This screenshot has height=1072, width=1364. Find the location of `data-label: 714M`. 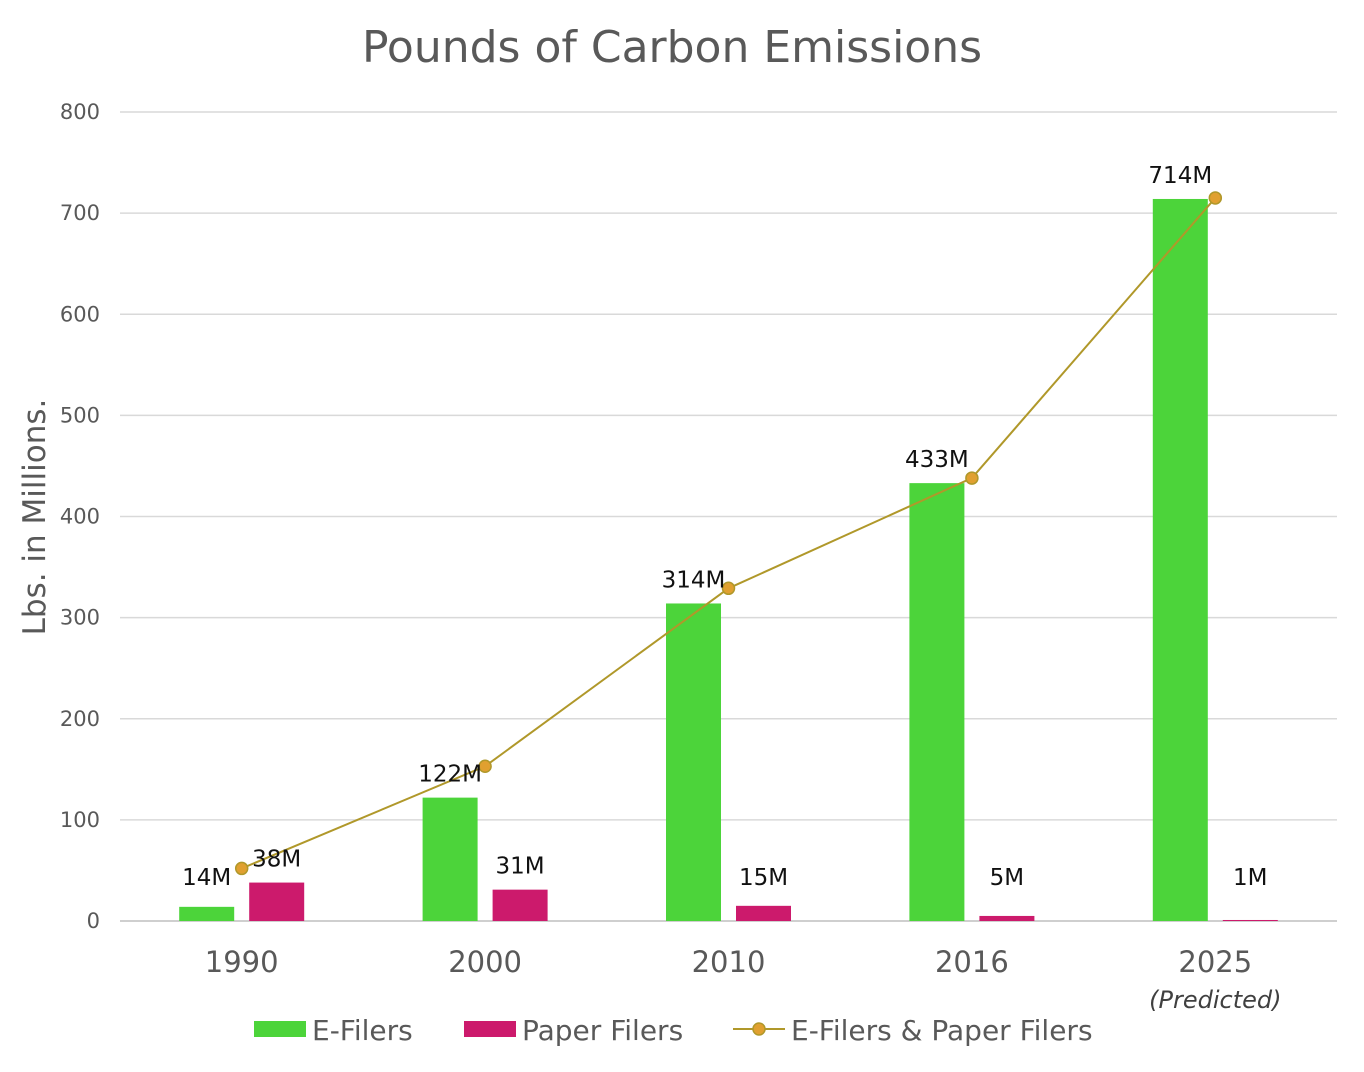

data-label: 714M is located at coordinates (1180, 176).